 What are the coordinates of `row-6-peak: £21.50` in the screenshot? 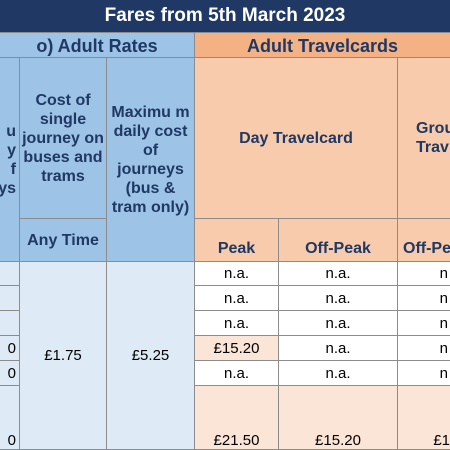 It's located at (237, 418).